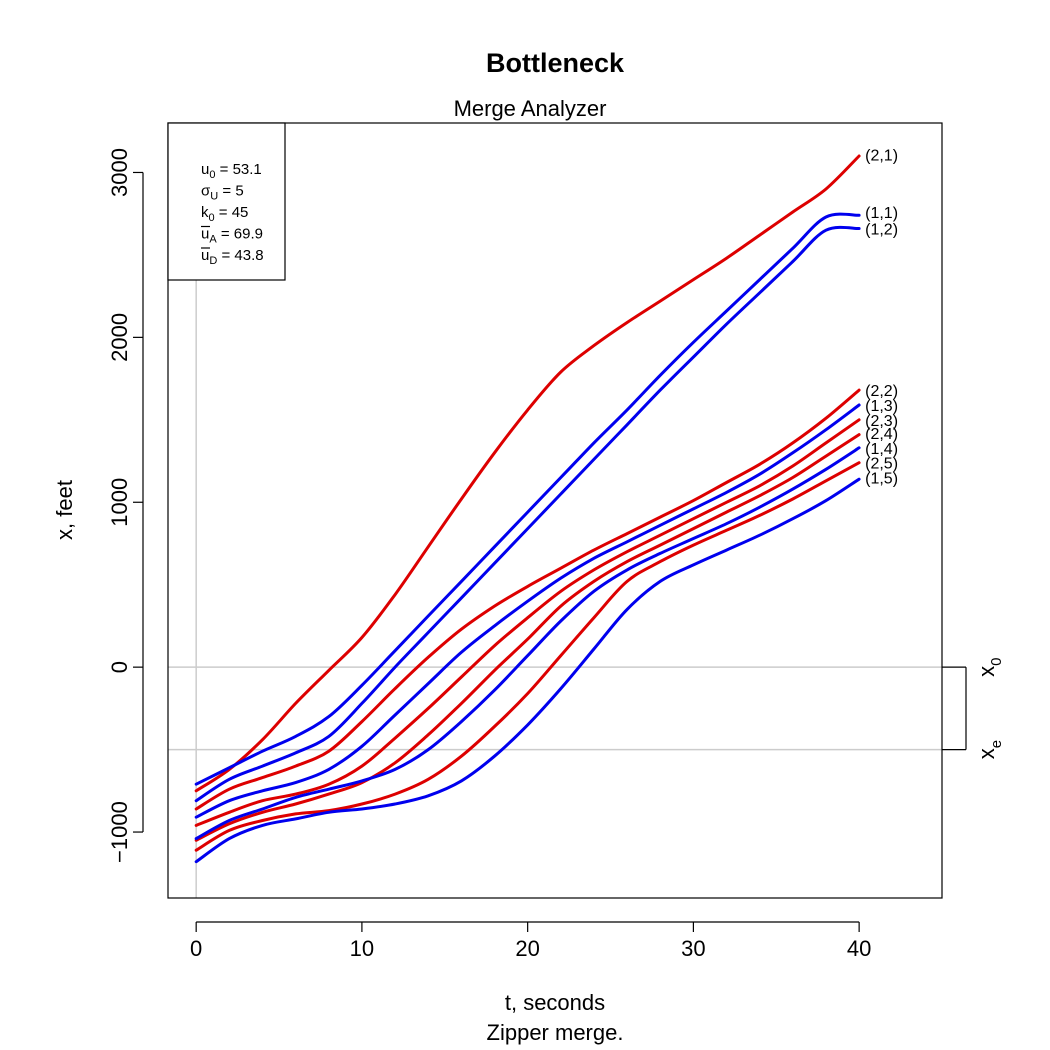 This screenshot has height=1050, width=1050. What do you see at coordinates (196, 948) in the screenshot?
I see `x-tick-label: 0` at bounding box center [196, 948].